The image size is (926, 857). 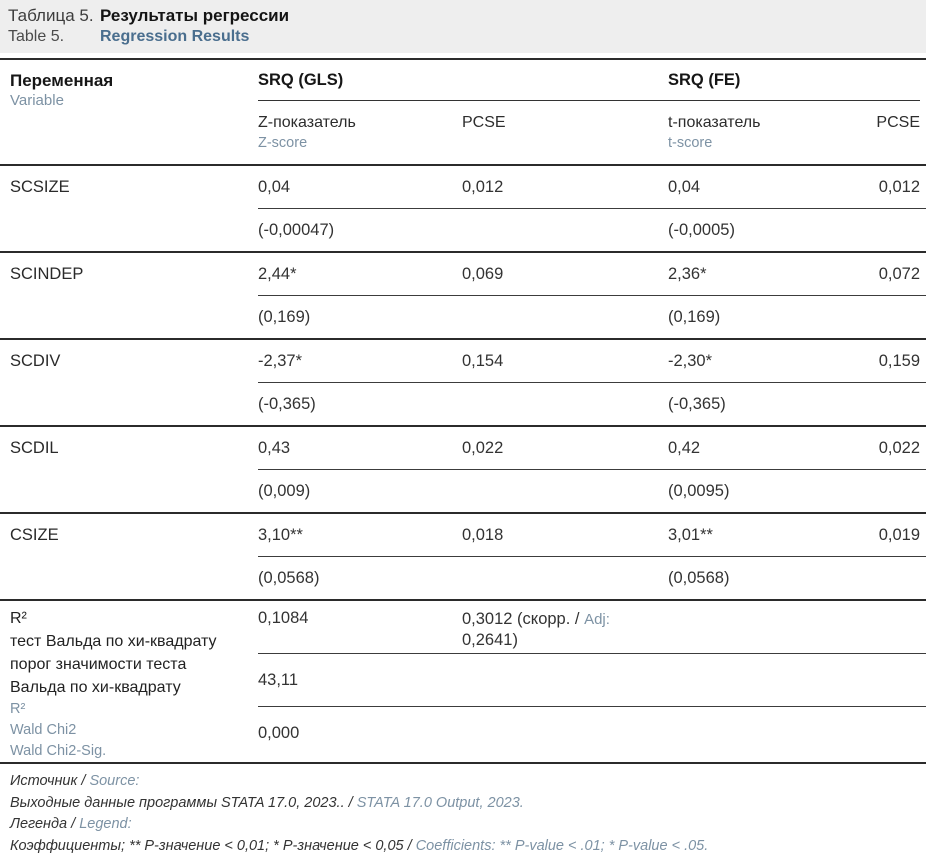 I want to click on fe-se: (0,169), so click(x=758, y=317).